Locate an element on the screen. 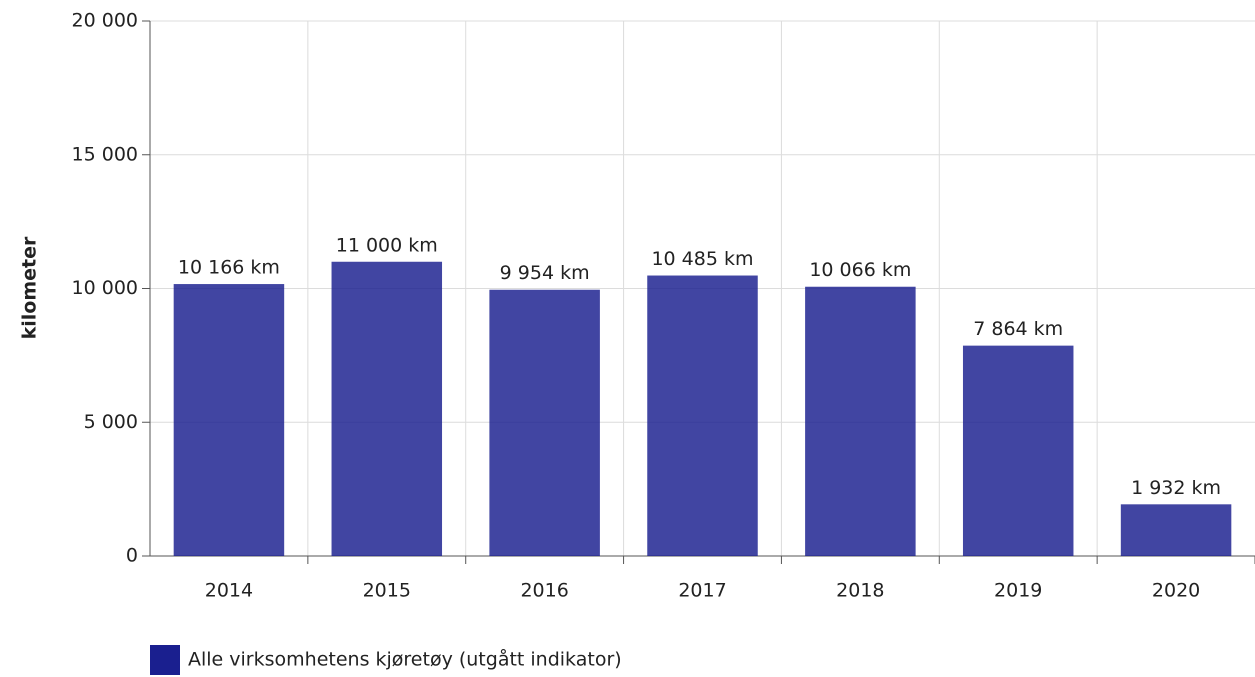 The height and width of the screenshot is (677, 1255). data-label: 9 954 km is located at coordinates (545, 273).